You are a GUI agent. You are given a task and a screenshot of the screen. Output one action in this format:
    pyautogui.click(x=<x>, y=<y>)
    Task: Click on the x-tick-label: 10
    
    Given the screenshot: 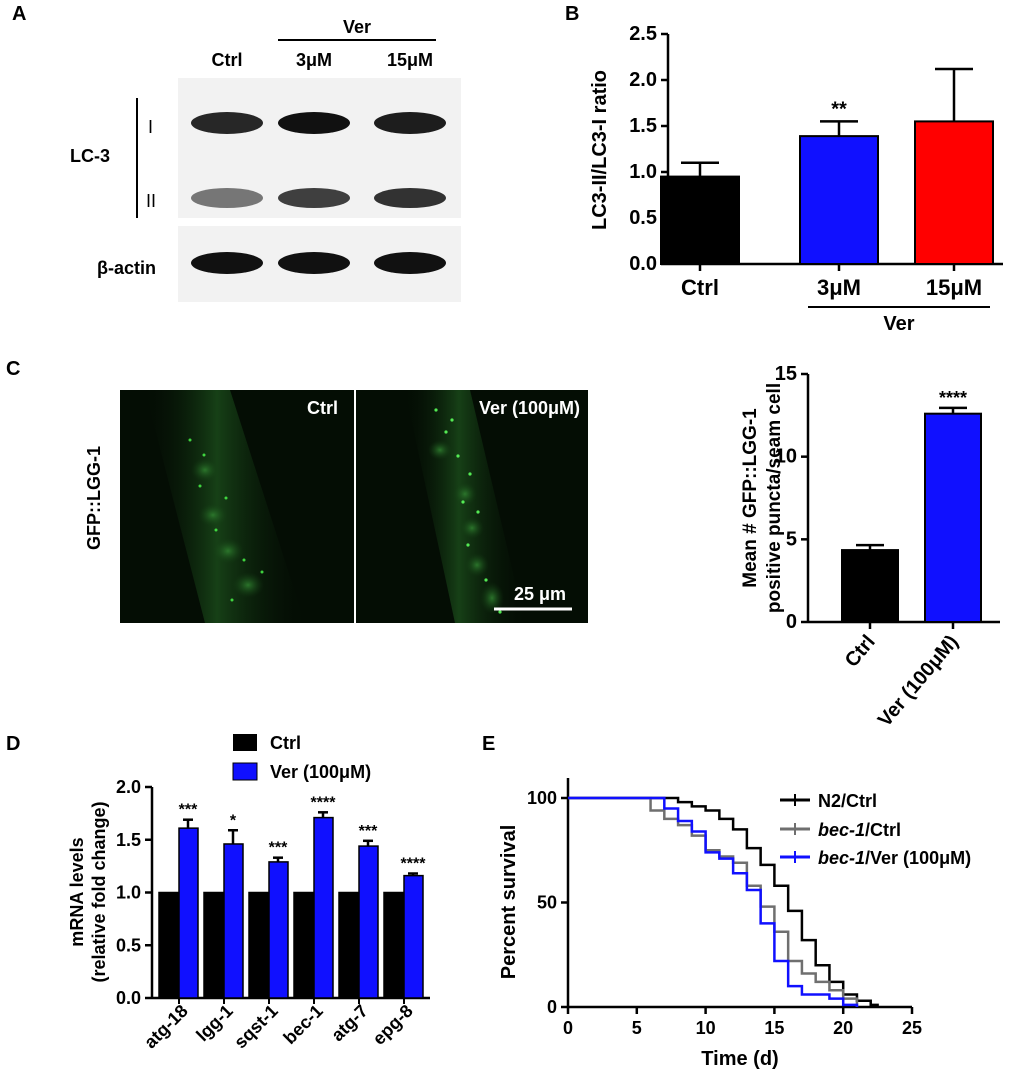 What is the action you would take?
    pyautogui.click(x=706, y=1028)
    